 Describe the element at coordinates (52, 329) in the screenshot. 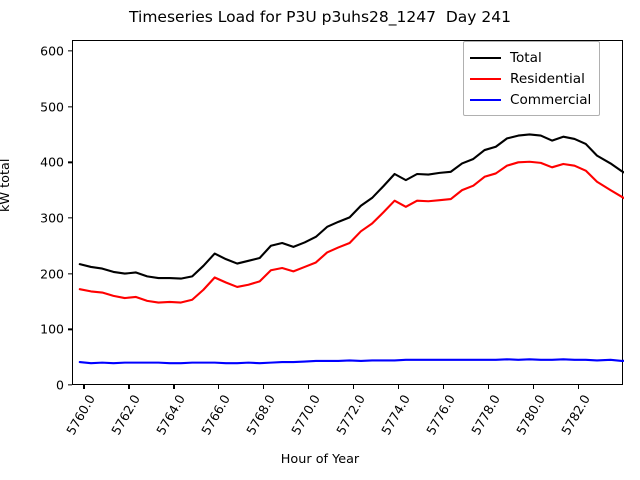

I see `y-tick-label: 100` at that location.